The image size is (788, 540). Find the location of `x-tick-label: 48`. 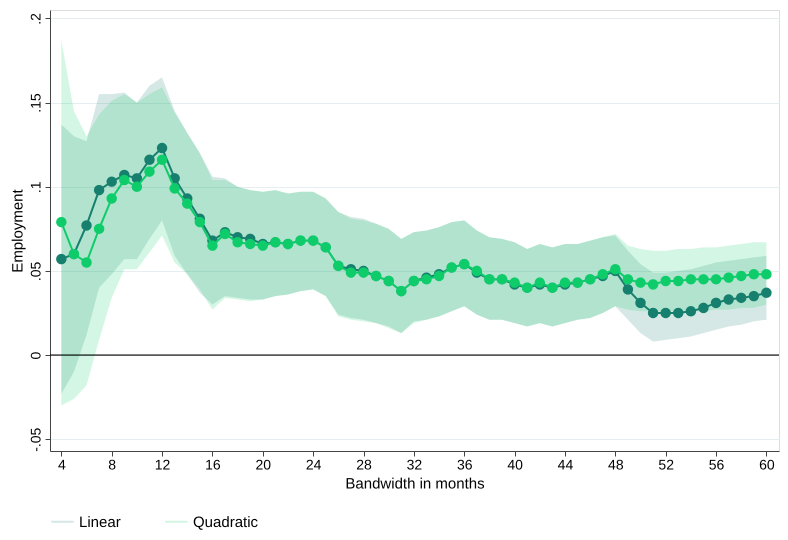

x-tick-label: 48 is located at coordinates (616, 464).